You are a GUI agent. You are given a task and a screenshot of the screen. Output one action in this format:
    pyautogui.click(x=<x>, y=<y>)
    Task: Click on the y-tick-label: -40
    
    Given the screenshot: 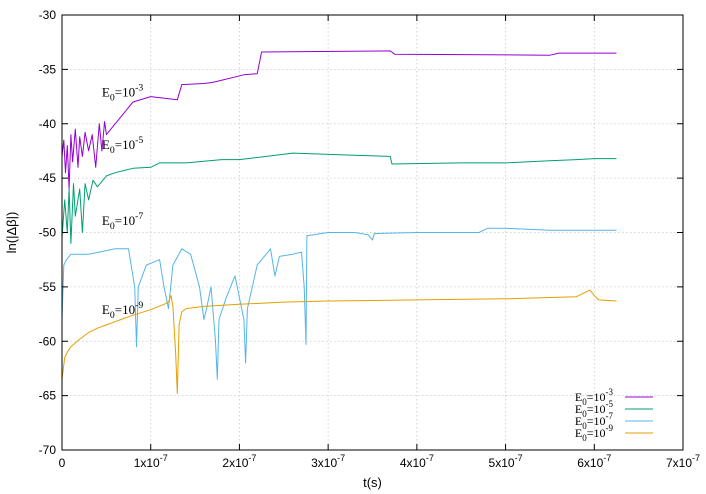 What is the action you would take?
    pyautogui.click(x=48, y=124)
    